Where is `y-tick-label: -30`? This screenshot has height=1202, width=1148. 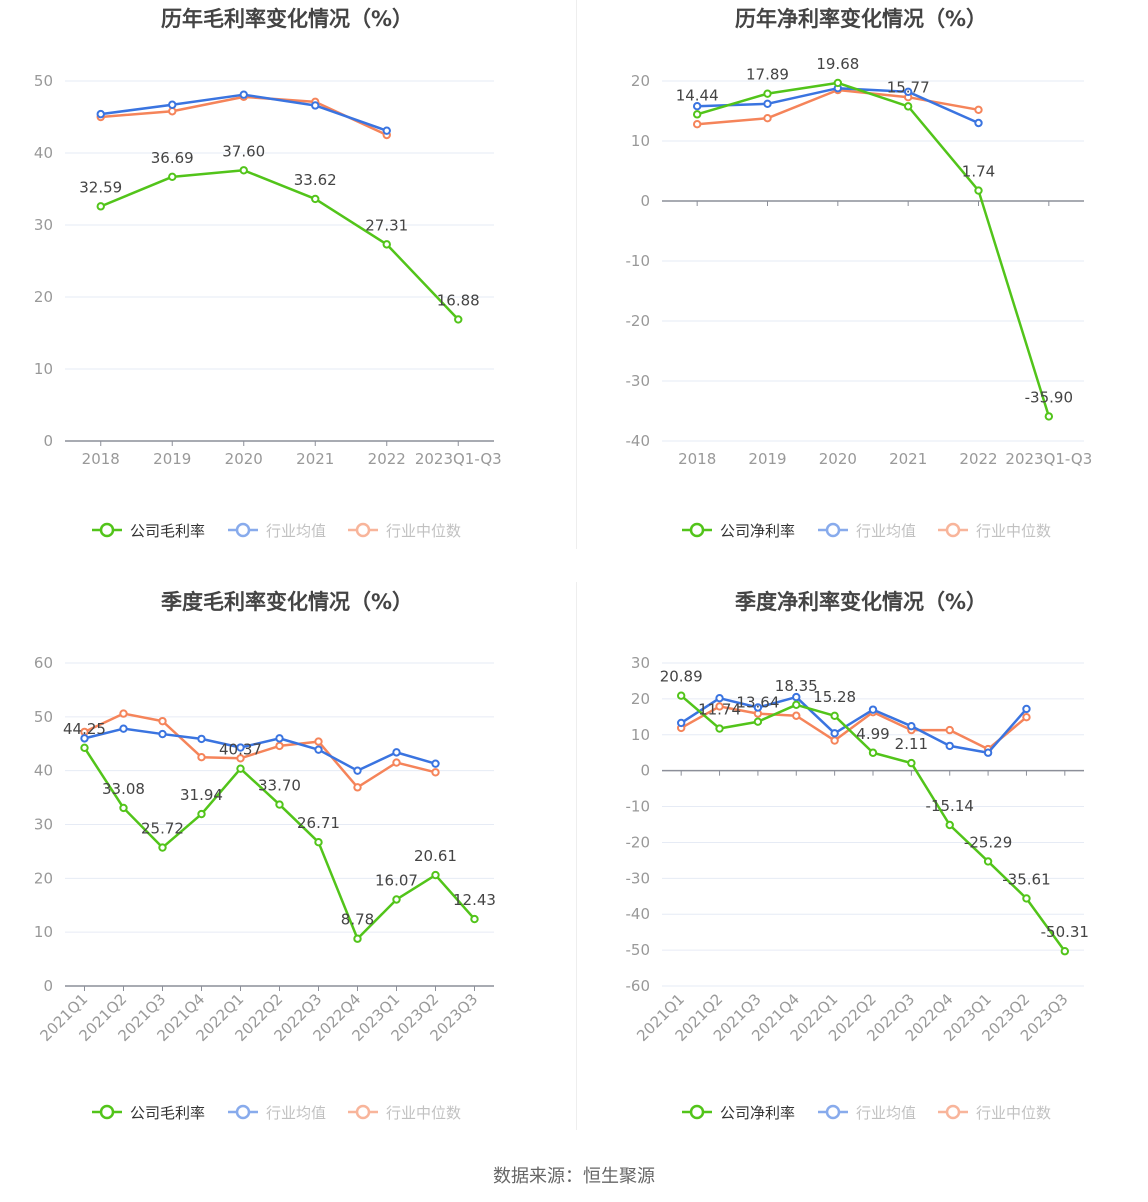
y-tick-label: -30 is located at coordinates (638, 878).